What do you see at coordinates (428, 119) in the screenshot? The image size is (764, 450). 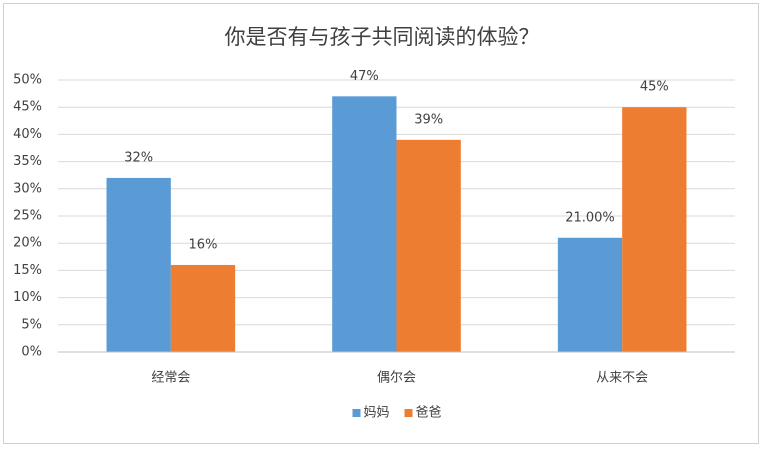 I see `value-label: 39%` at bounding box center [428, 119].